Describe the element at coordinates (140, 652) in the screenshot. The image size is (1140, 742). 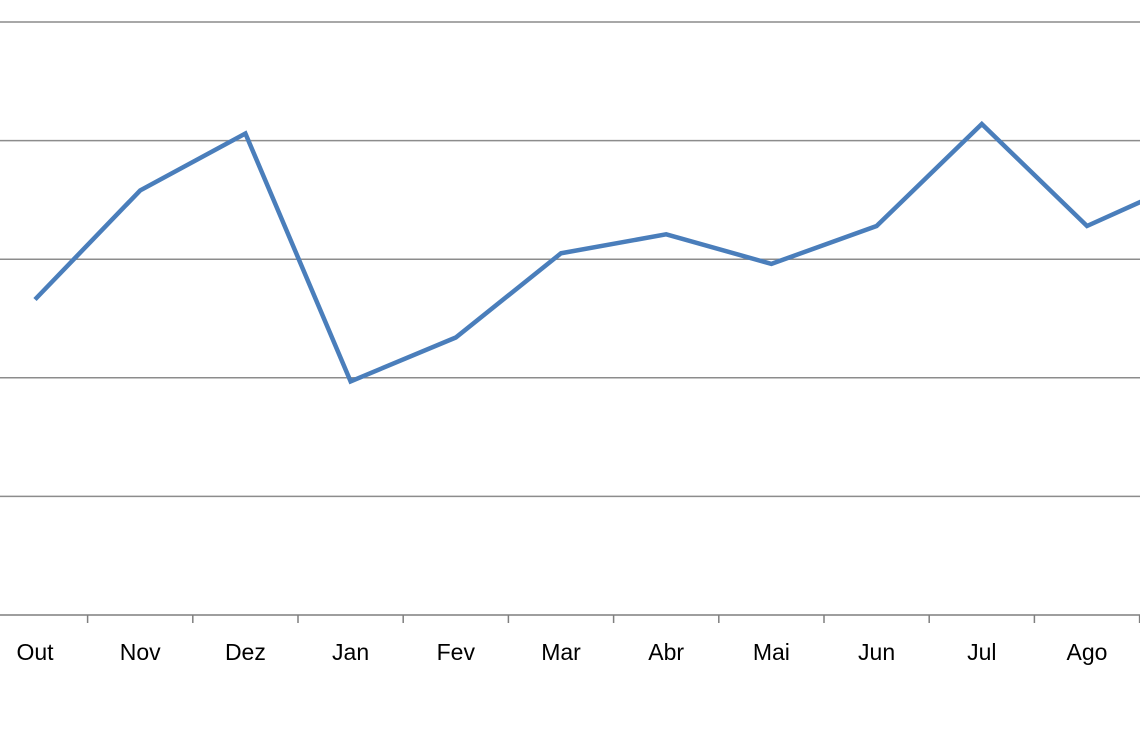
I see `x-tick-label: Nov` at that location.